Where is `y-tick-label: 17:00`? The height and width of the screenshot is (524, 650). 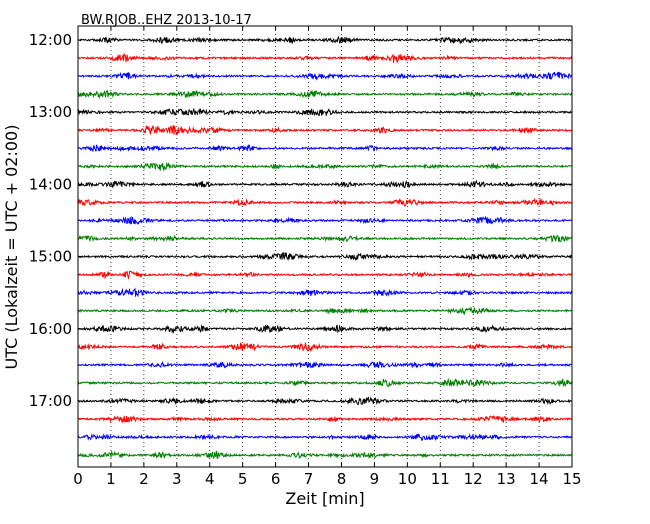
y-tick-label: 17:00 is located at coordinates (50, 401).